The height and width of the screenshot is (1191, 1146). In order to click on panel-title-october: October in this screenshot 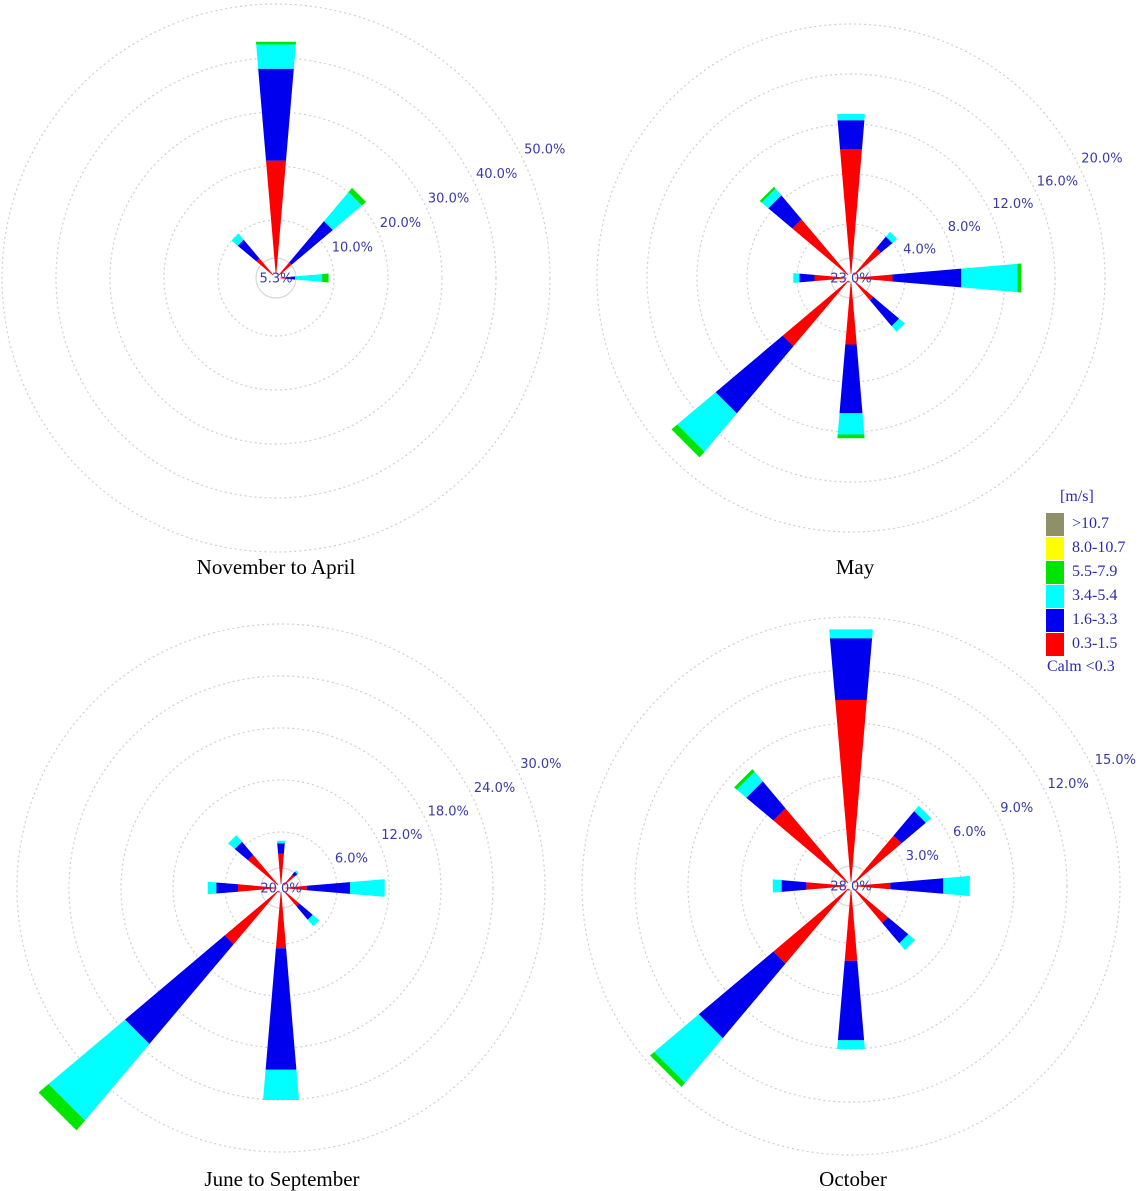, I will do `click(853, 1179)`.